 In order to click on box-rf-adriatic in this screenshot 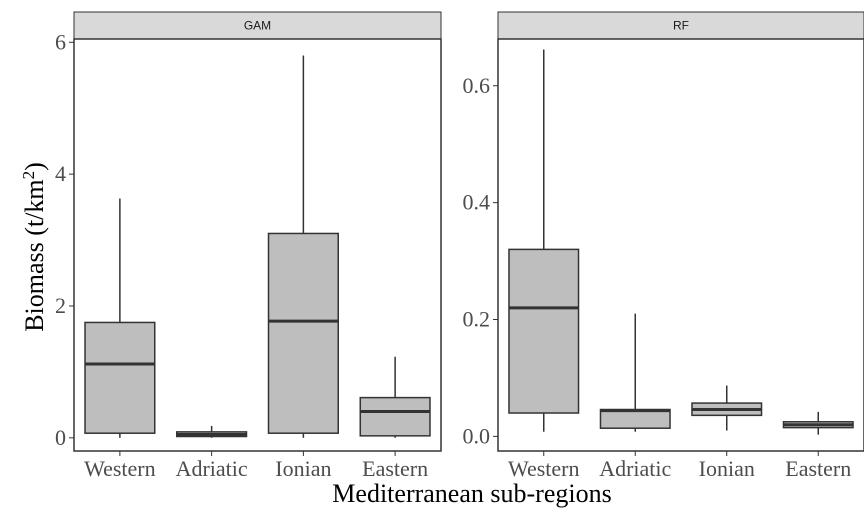, I will do `click(635, 372)`.